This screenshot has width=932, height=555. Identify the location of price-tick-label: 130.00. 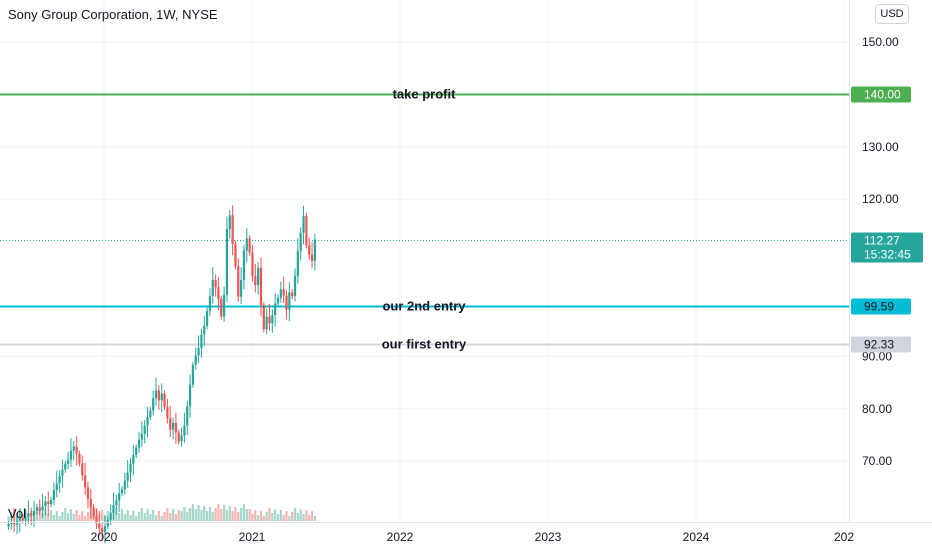
(880, 147).